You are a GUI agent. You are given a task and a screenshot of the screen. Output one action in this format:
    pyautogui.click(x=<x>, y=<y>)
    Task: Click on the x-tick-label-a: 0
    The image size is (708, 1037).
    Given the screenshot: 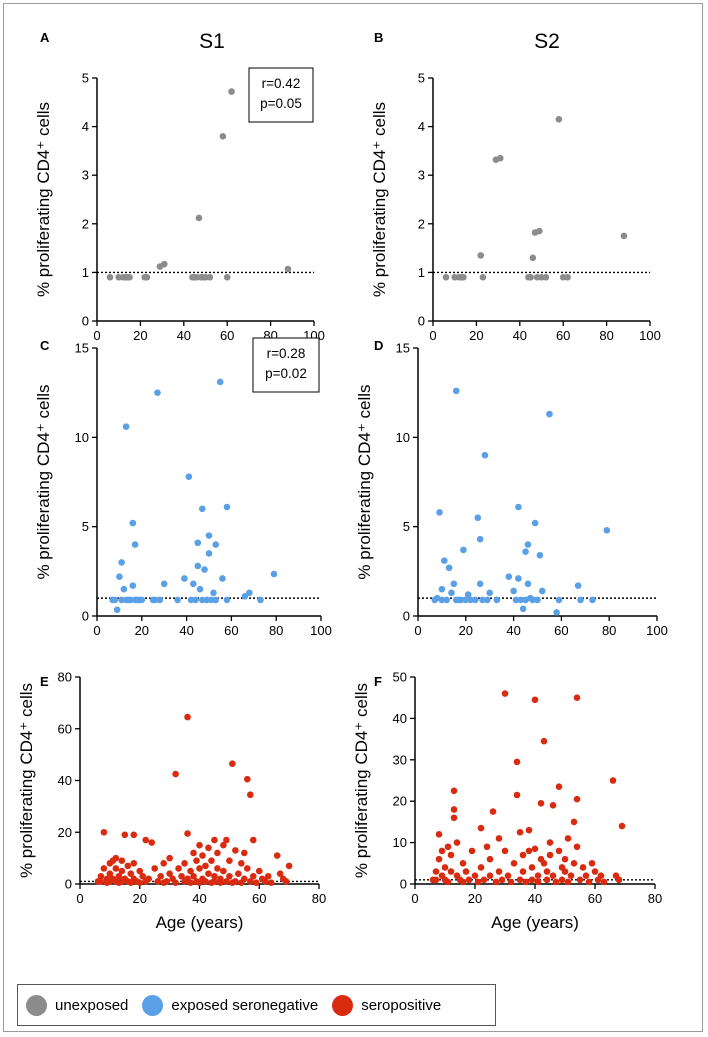 What is the action you would take?
    pyautogui.click(x=96, y=335)
    